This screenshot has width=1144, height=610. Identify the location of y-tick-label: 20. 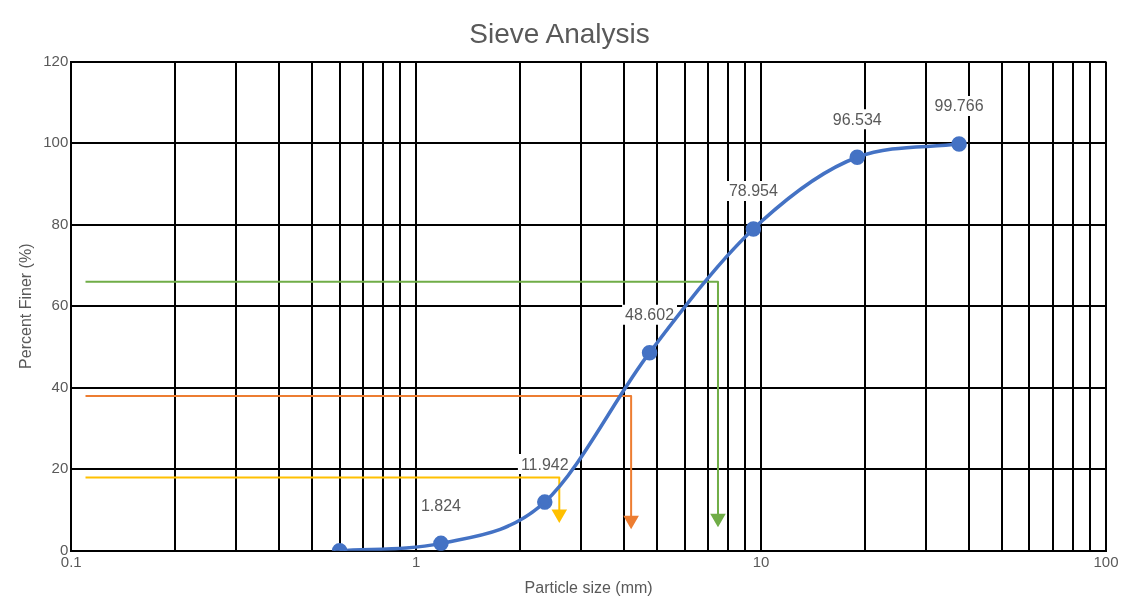
(60, 468).